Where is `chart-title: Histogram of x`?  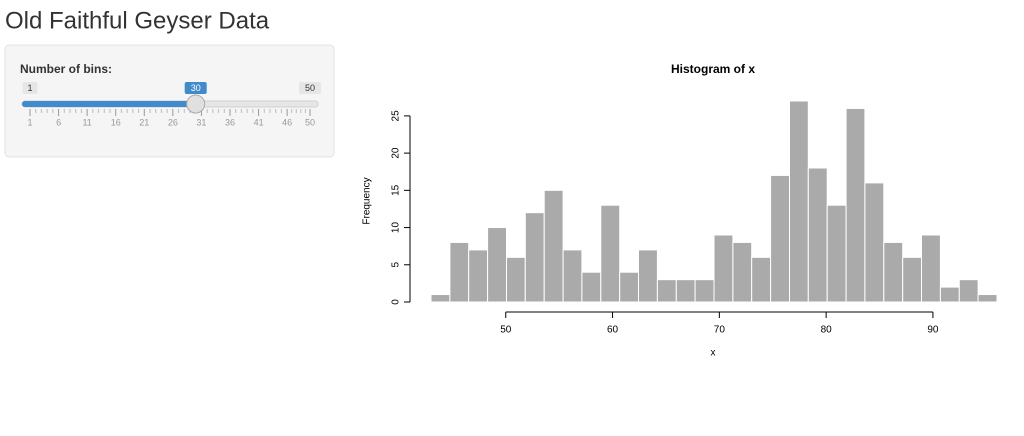 chart-title: Histogram of x is located at coordinates (713, 69).